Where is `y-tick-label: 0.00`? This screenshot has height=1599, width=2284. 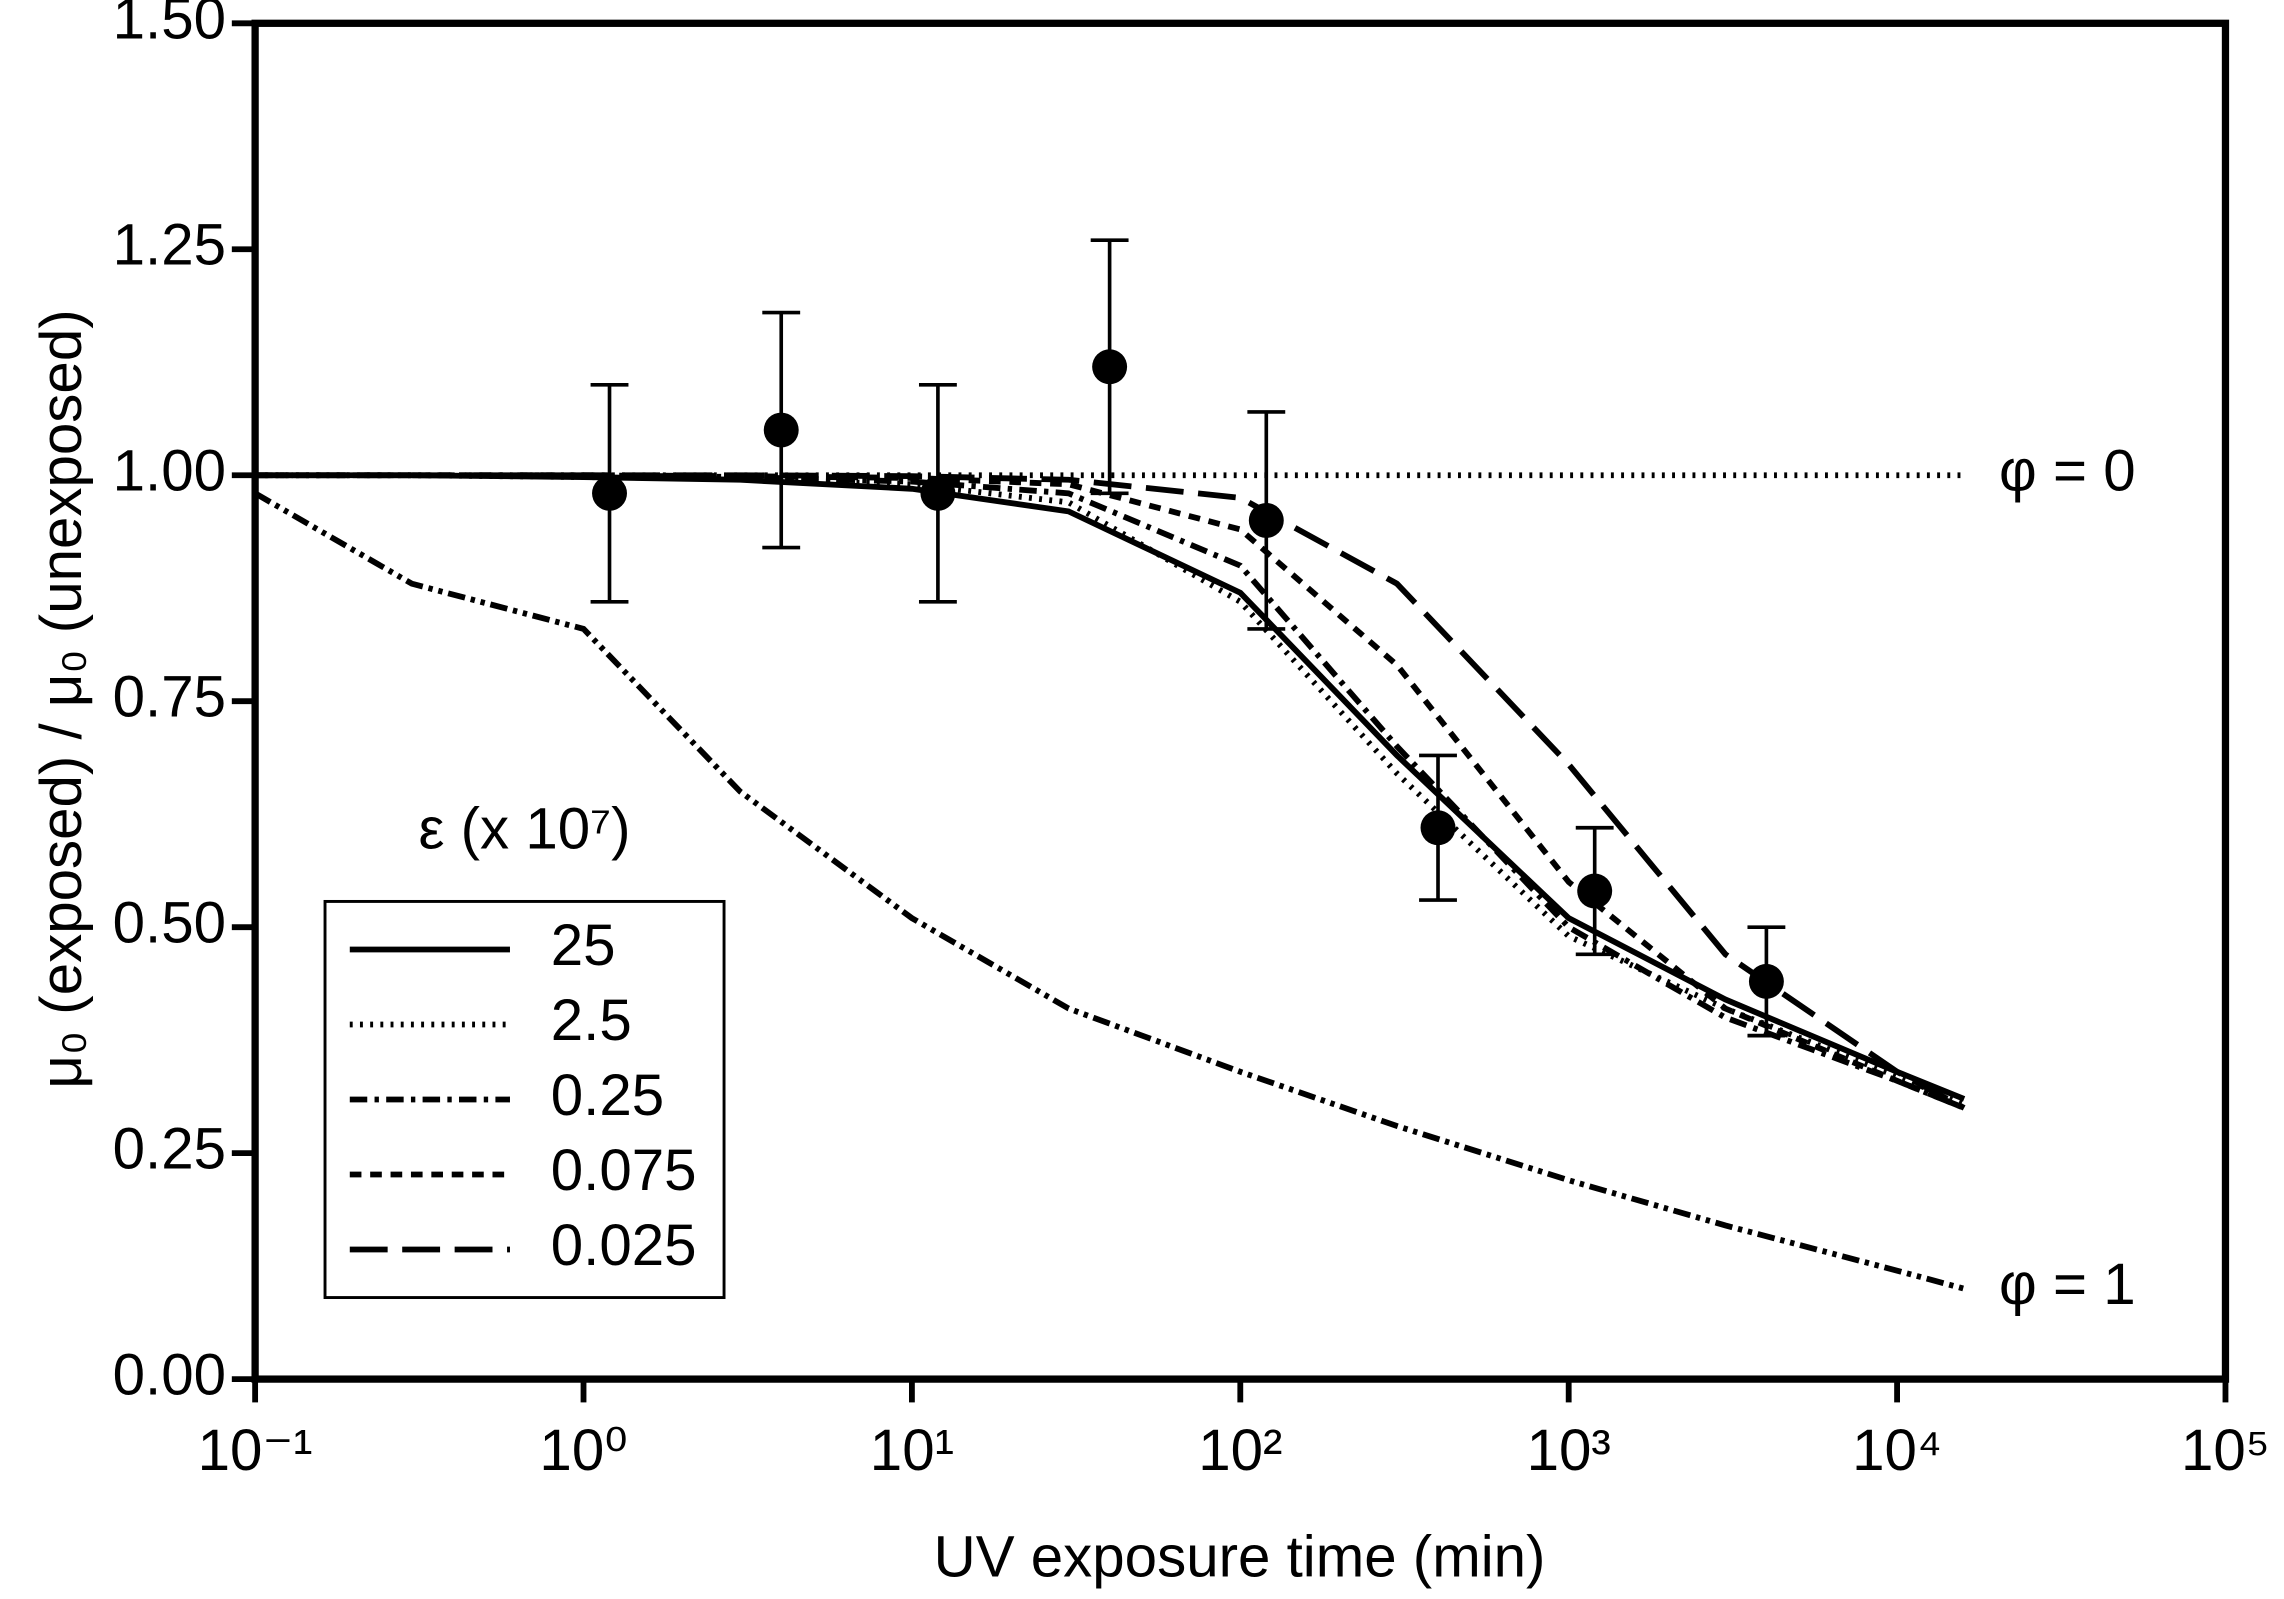
y-tick-label: 0.00 is located at coordinates (169, 1374).